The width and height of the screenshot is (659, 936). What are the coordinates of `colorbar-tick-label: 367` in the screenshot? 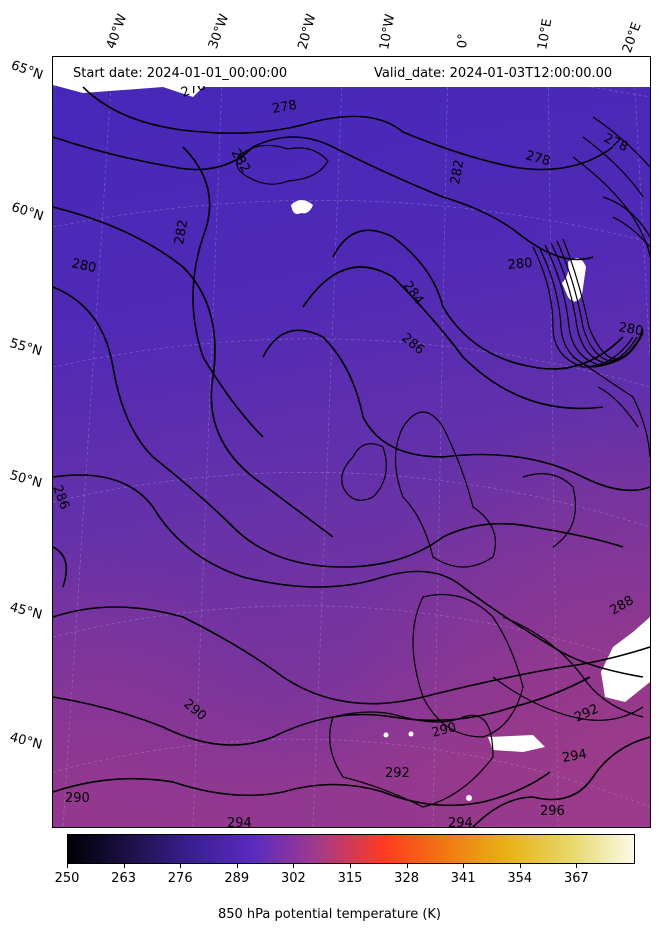 It's located at (576, 878).